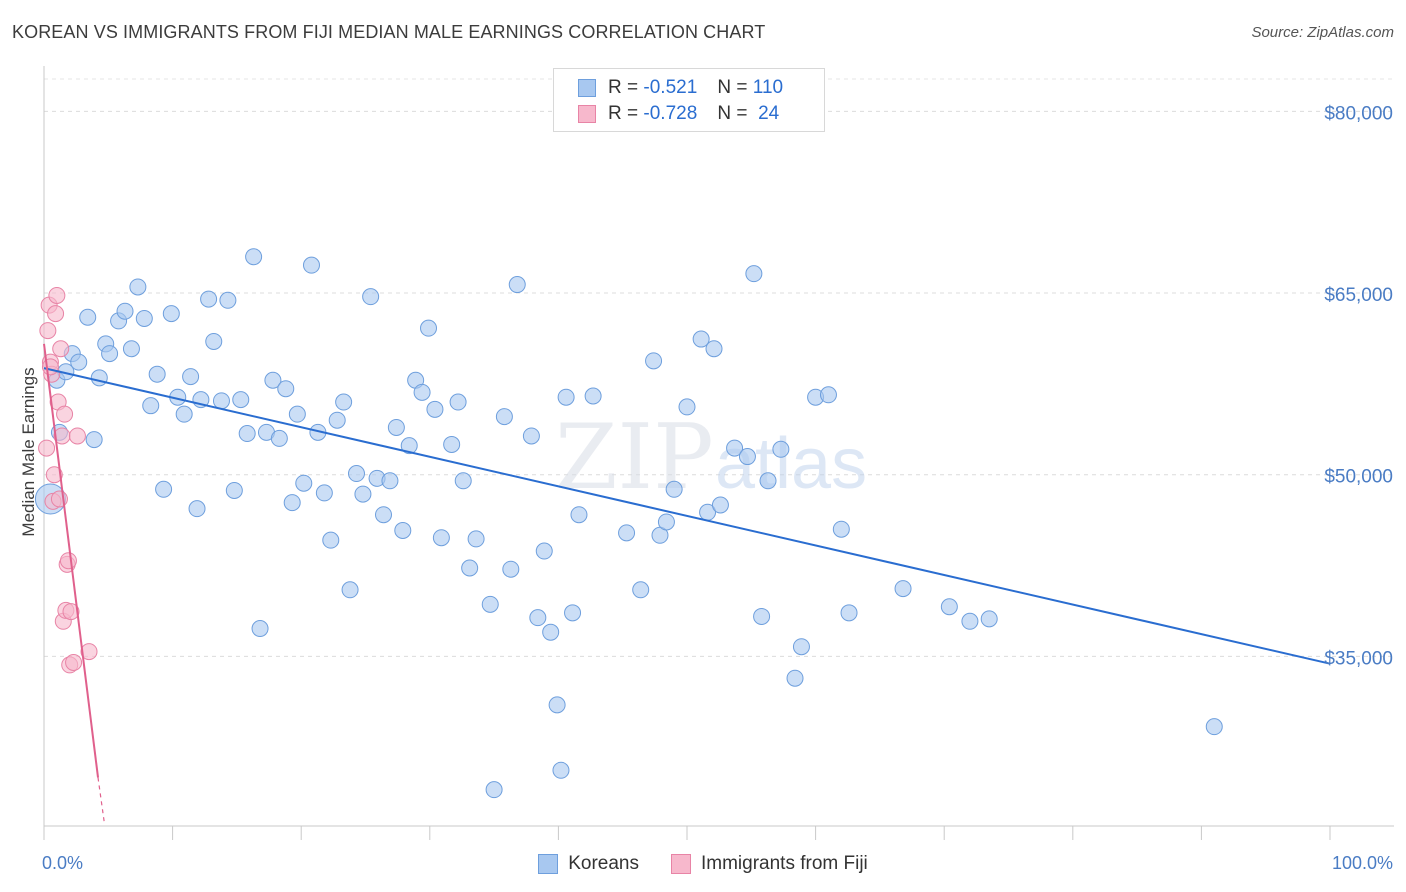  What do you see at coordinates (1358, 113) in the screenshot?
I see `y-tick-label-3: $80,000` at bounding box center [1358, 113].